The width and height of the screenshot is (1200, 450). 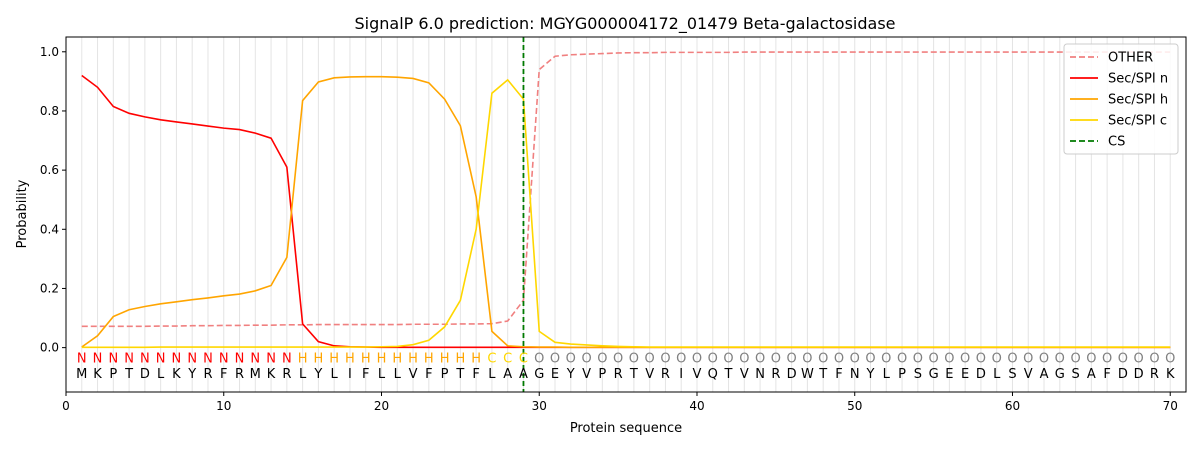 What do you see at coordinates (113, 374) in the screenshot?
I see `residue-label: P` at bounding box center [113, 374].